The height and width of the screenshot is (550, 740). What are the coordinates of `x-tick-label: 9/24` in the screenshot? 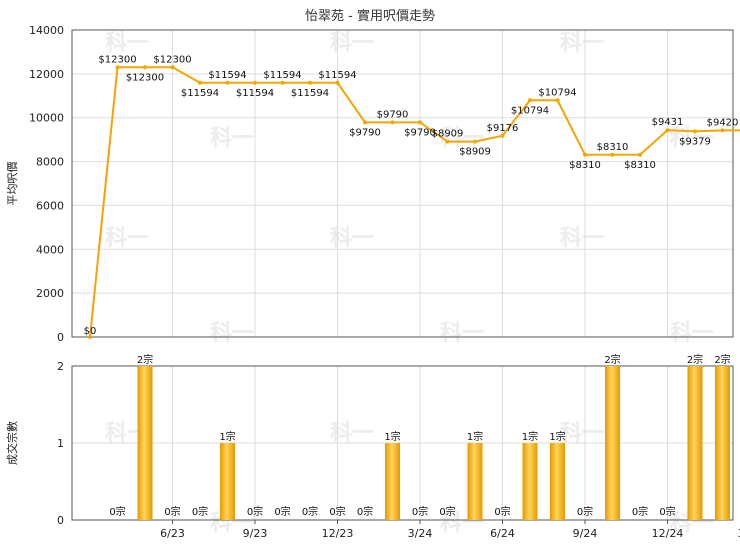 It's located at (585, 533).